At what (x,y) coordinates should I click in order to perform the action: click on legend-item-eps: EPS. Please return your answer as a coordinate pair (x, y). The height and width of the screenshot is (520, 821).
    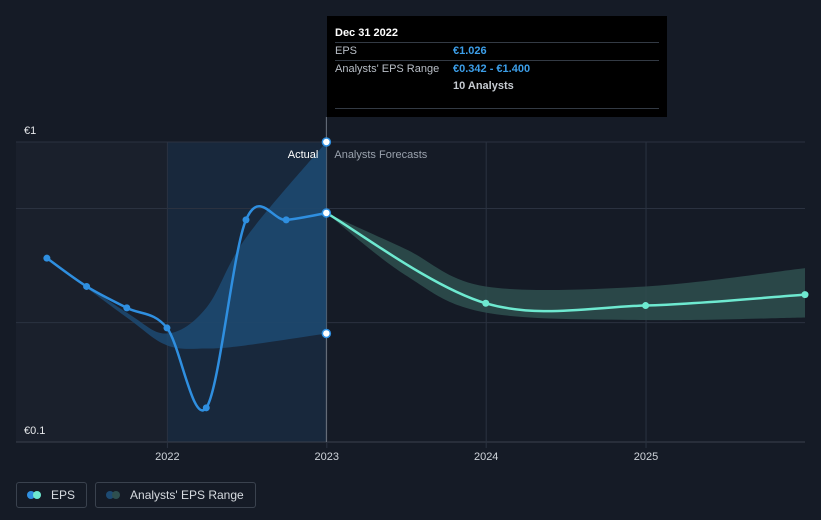
    Looking at the image, I should click on (52, 495).